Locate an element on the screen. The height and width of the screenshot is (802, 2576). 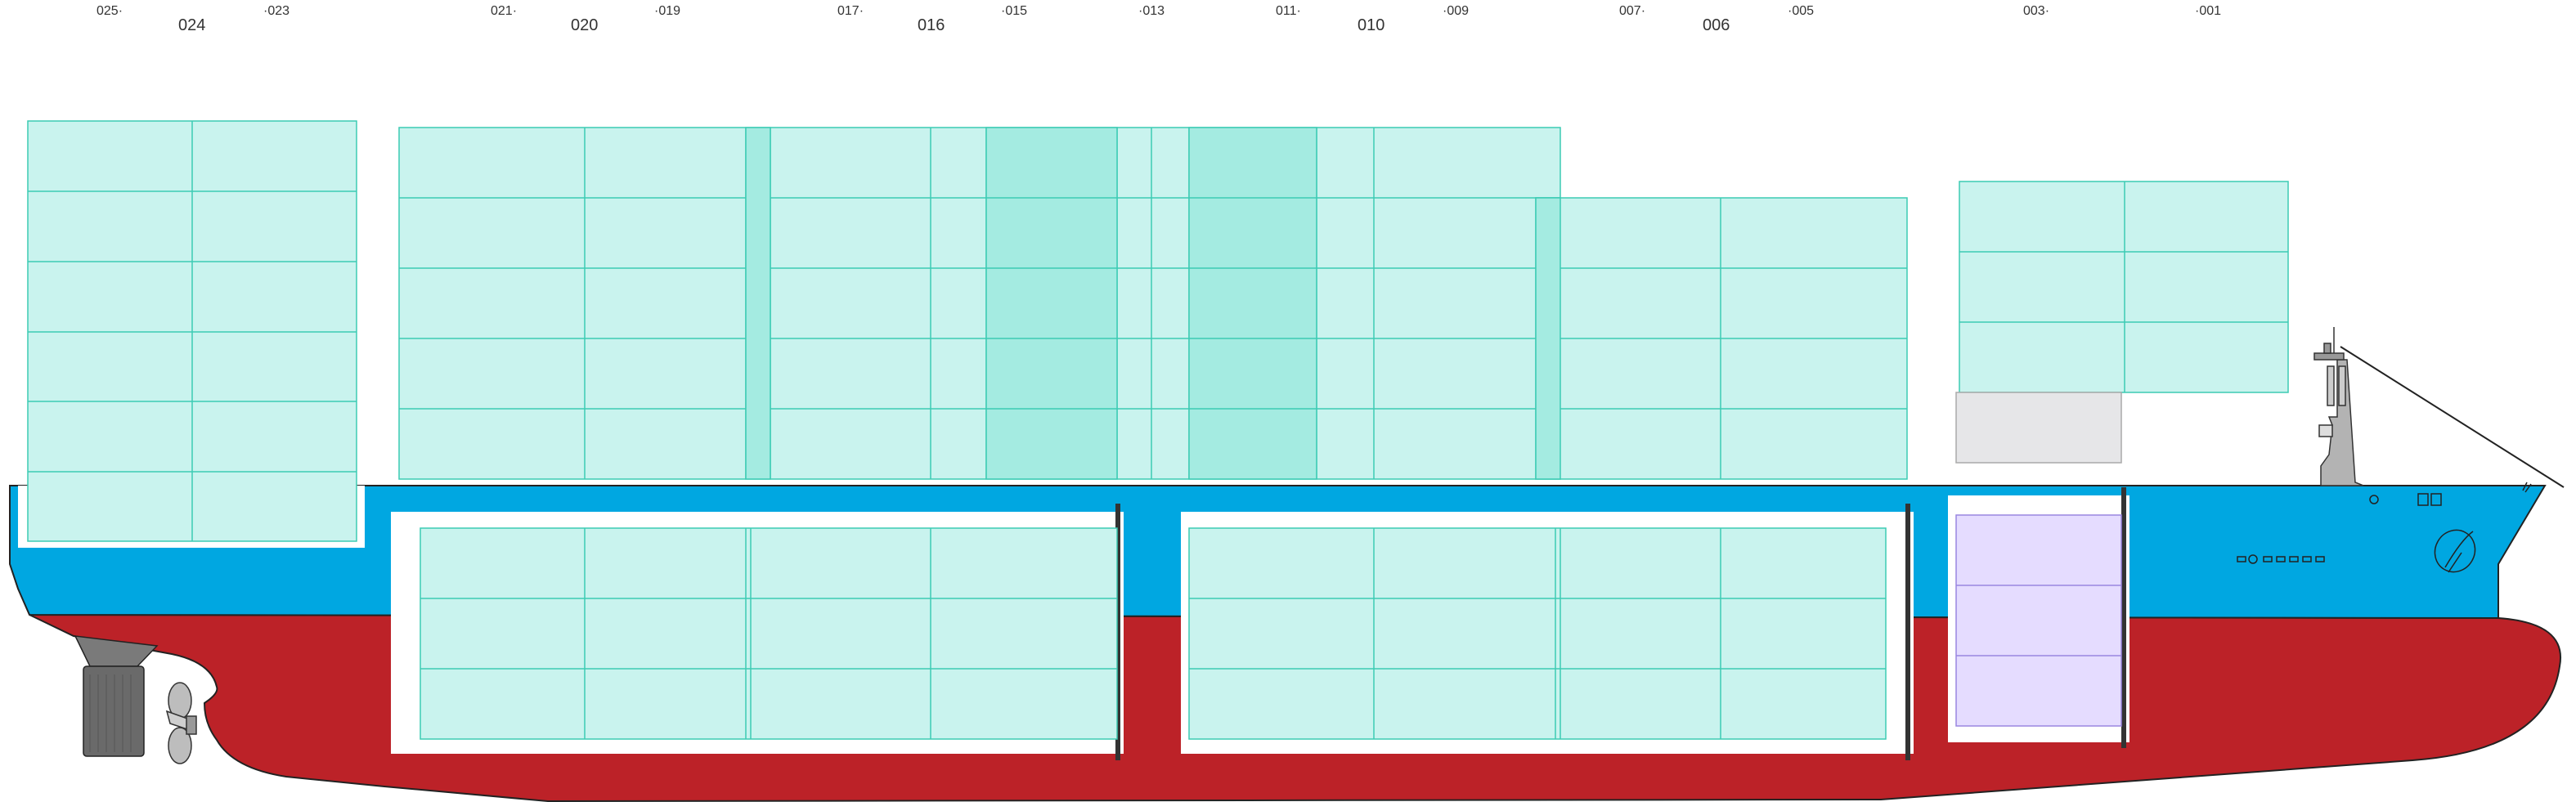
bay-label-006: 006 is located at coordinates (1716, 25).